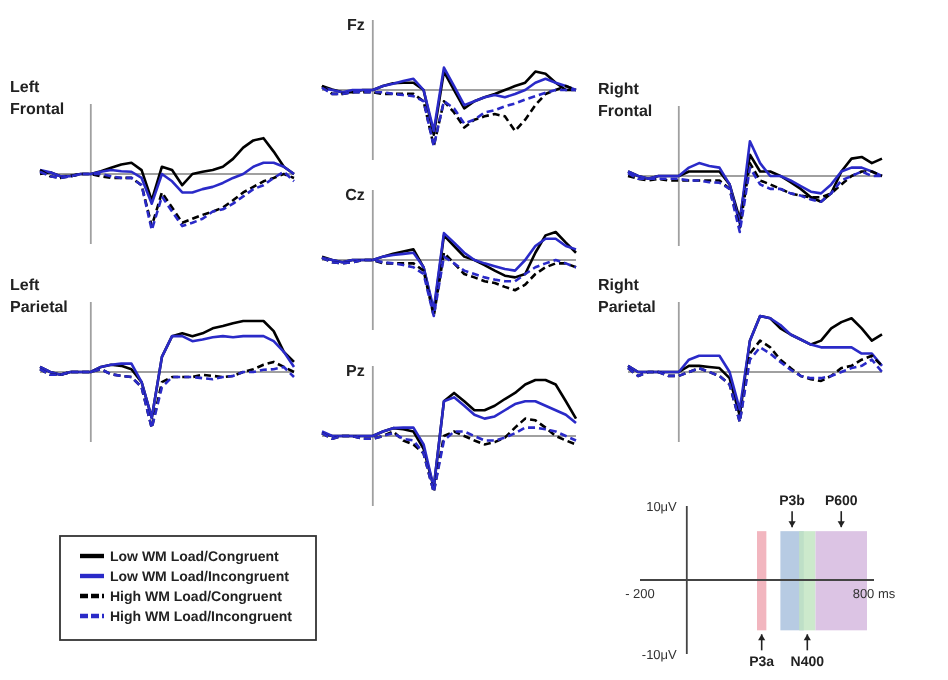 Image resolution: width=948 pixels, height=680 pixels. I want to click on chart-title: Left Frontal, so click(37, 98).